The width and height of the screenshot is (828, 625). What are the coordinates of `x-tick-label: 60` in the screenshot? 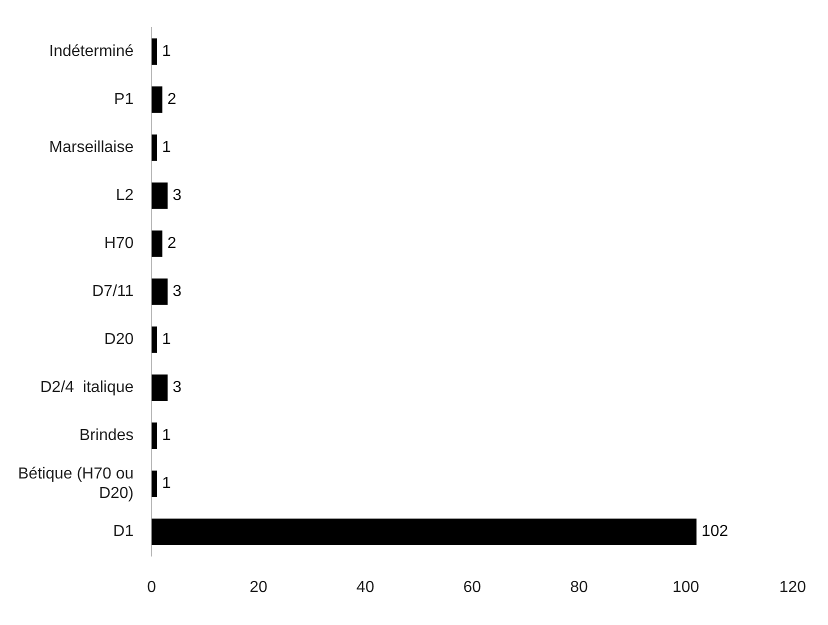 It's located at (472, 587).